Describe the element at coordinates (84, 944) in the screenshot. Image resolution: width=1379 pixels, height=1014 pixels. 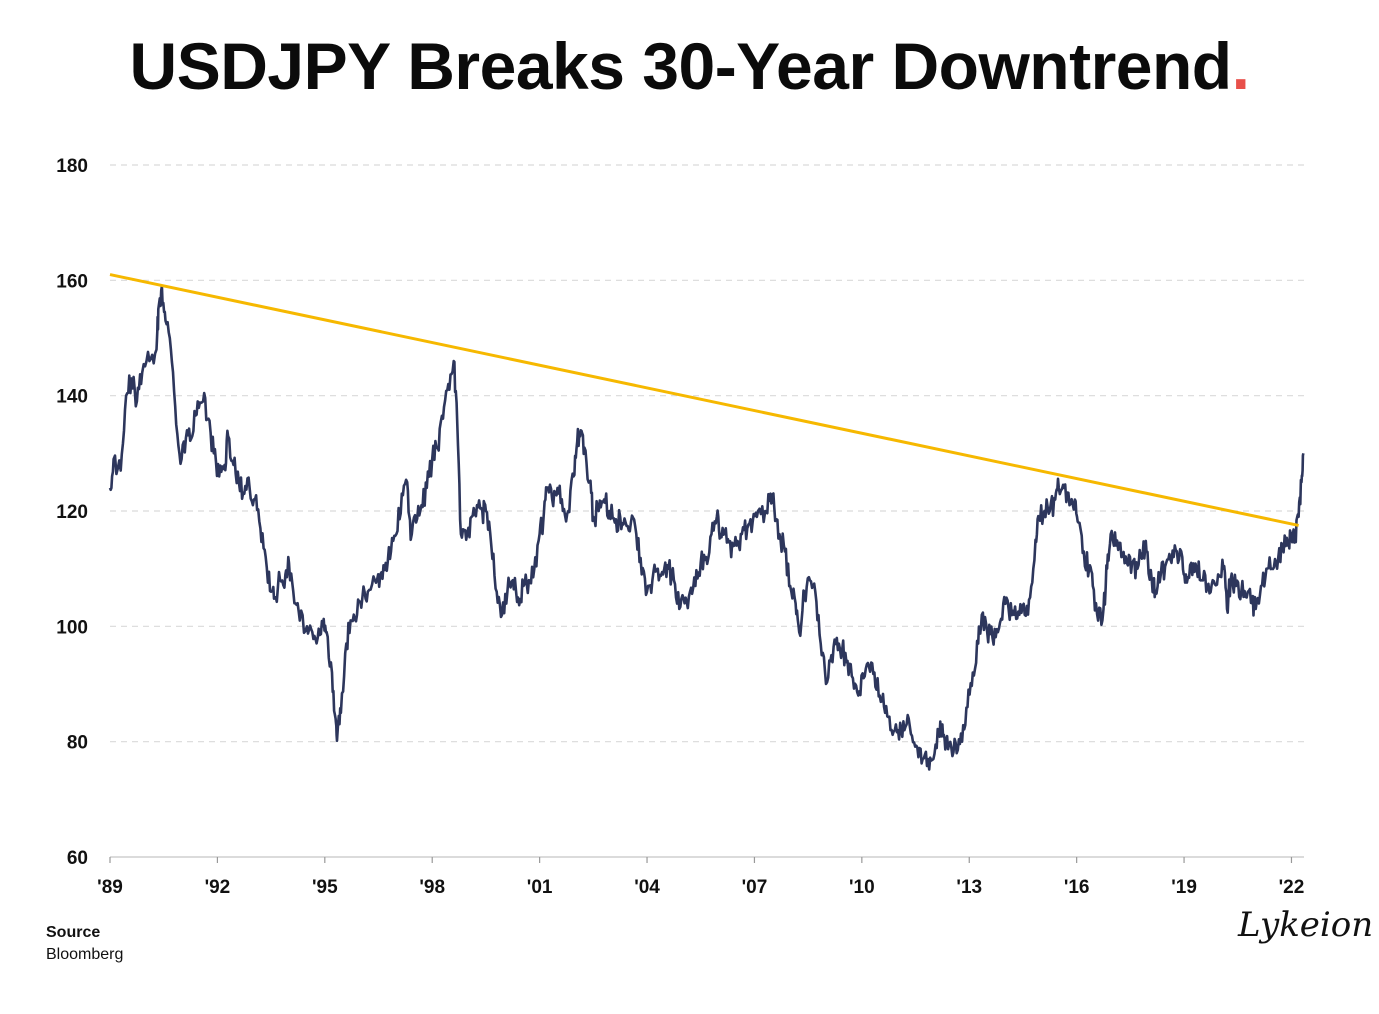
I see `source-note: Source Bloomberg` at that location.